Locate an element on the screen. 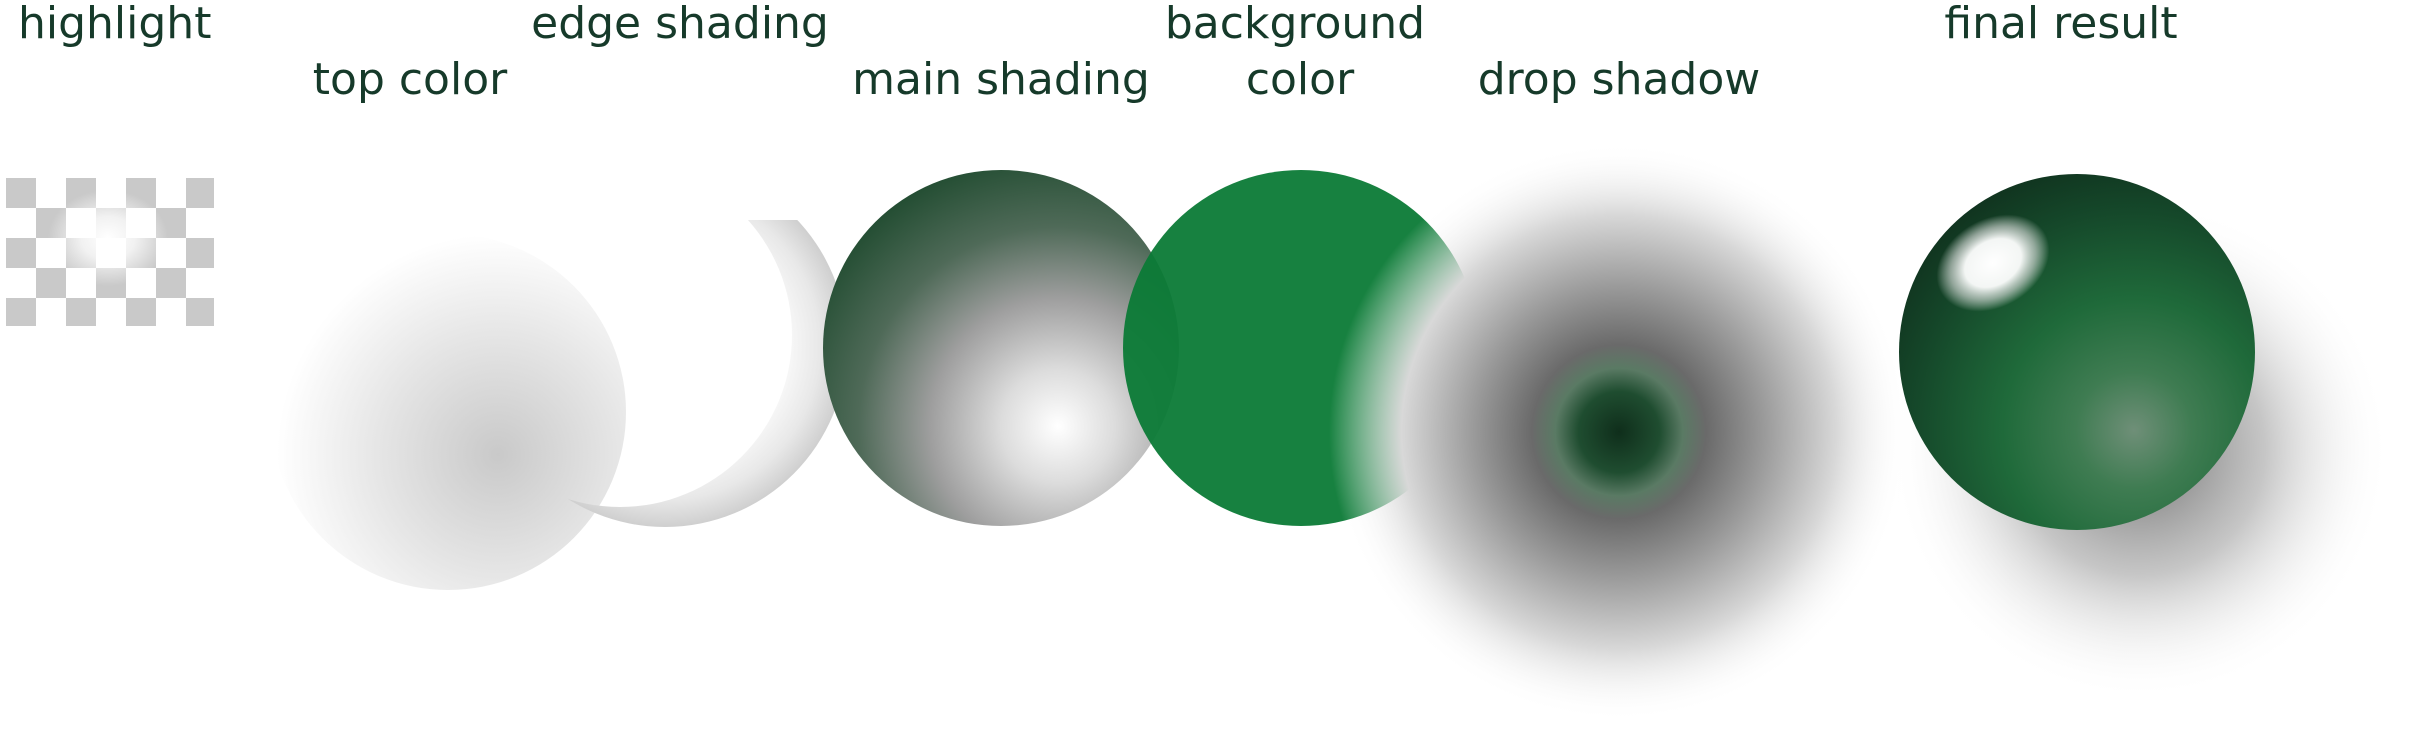  label-background-color-line2: color is located at coordinates (1300, 79).